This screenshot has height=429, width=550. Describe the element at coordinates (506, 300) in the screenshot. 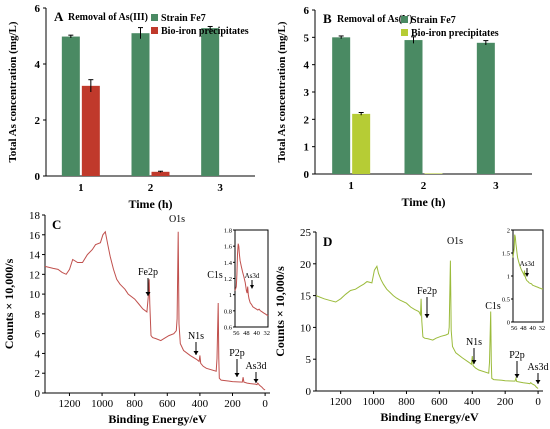

I see `inset-y-tick-label: 0.5` at that location.